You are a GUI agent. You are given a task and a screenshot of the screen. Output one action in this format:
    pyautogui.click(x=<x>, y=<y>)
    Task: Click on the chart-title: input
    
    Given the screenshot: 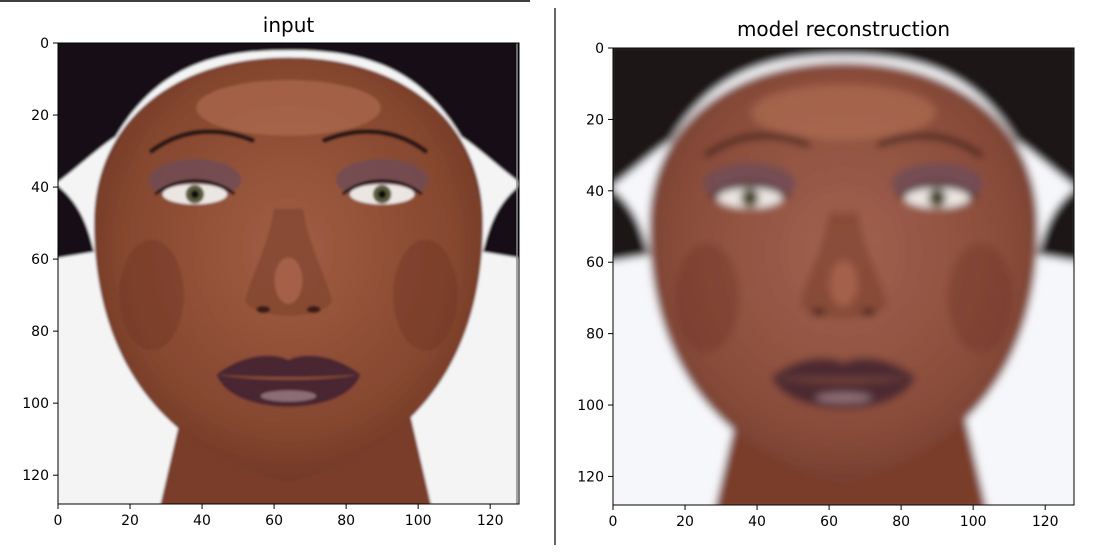 What is the action you would take?
    pyautogui.click(x=289, y=25)
    